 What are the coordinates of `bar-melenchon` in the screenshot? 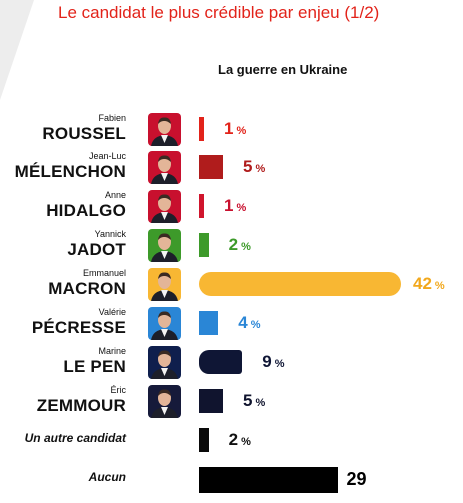 It's located at (211, 167).